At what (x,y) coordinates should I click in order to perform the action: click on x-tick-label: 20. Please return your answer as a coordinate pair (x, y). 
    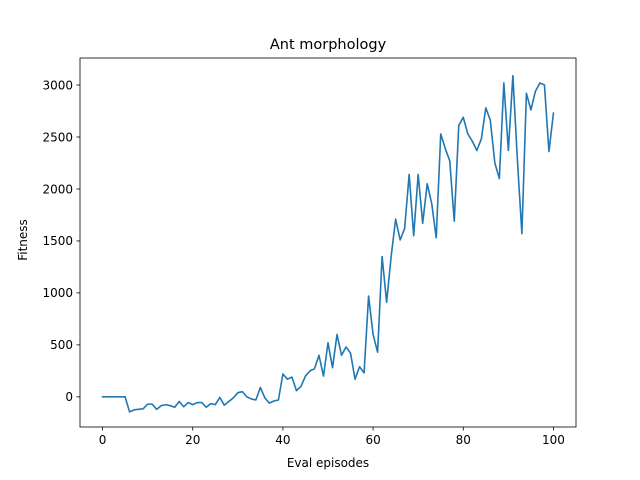
    Looking at the image, I should click on (192, 440).